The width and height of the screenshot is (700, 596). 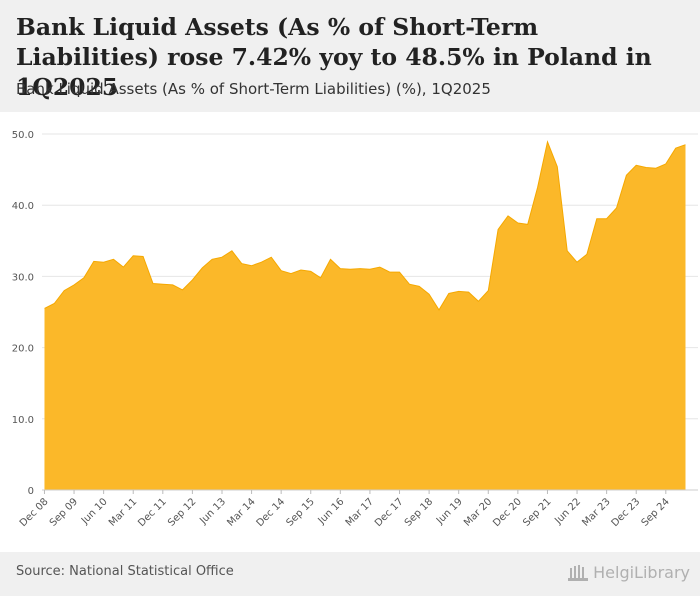 What do you see at coordinates (449, 511) in the screenshot?
I see `x-tick-label: Jun 19` at bounding box center [449, 511].